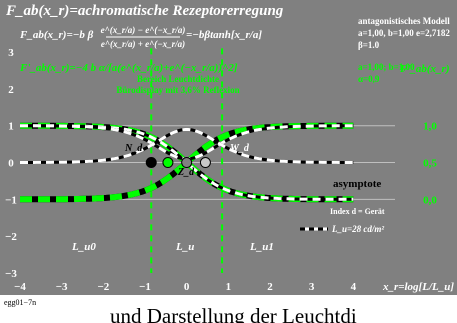  I want to click on index-label: Index d = Gerät, so click(357, 211).